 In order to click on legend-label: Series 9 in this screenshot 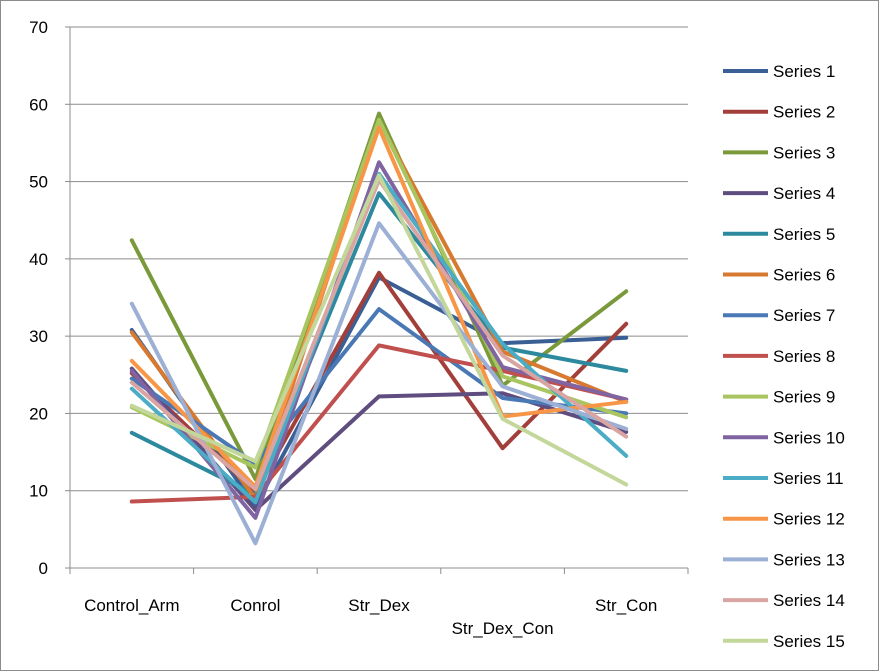, I will do `click(804, 397)`.